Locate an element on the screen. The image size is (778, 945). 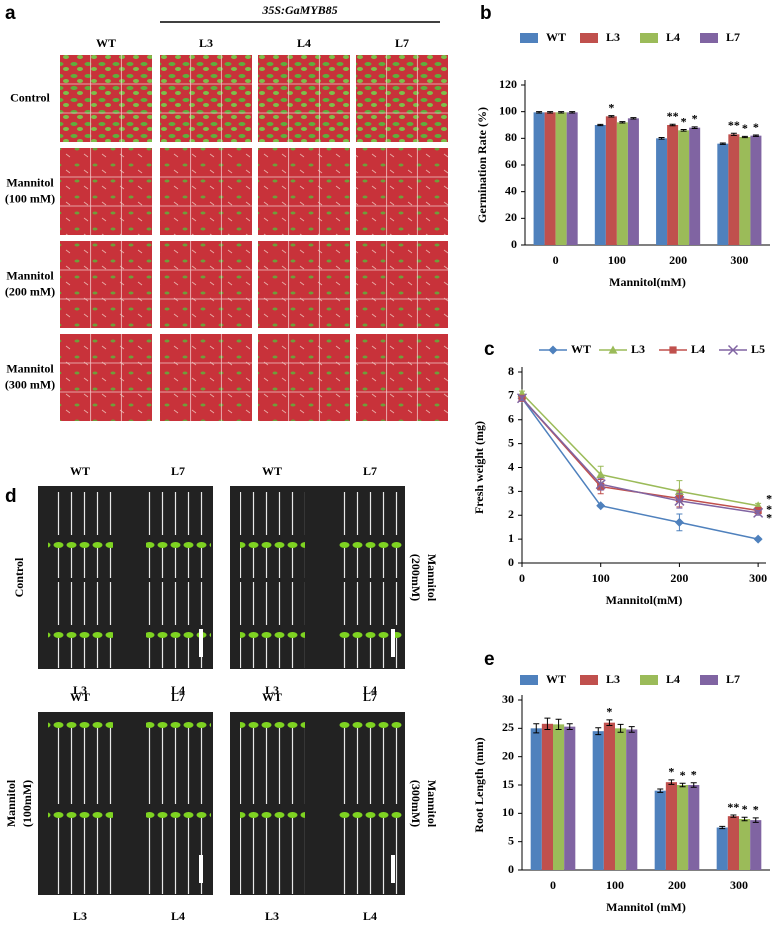
row-label-line: Control is located at coordinates (30, 97).